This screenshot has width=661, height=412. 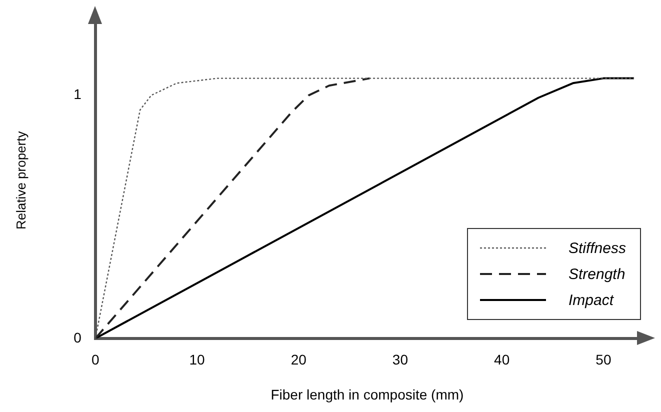 I want to click on legend-label: Strength, so click(x=597, y=274).